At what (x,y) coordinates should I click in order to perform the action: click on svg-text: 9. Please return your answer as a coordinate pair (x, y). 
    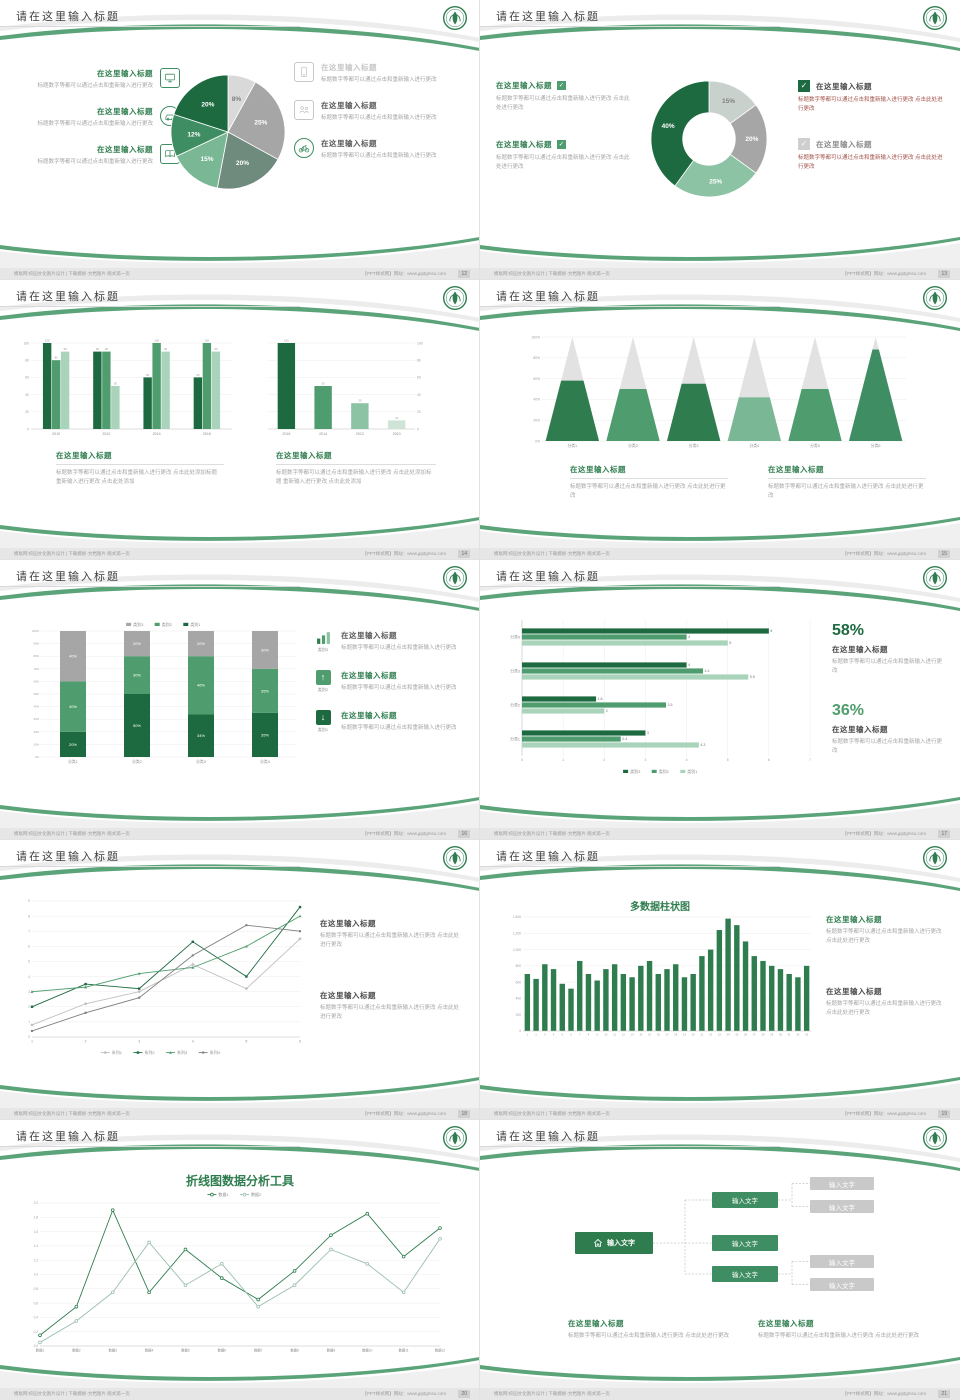
    Looking at the image, I should click on (29, 901).